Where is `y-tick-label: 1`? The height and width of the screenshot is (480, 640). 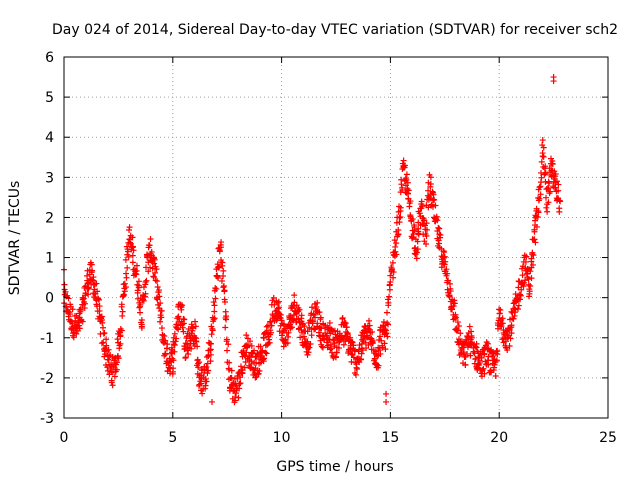
y-tick-label: 1 is located at coordinates (49, 259).